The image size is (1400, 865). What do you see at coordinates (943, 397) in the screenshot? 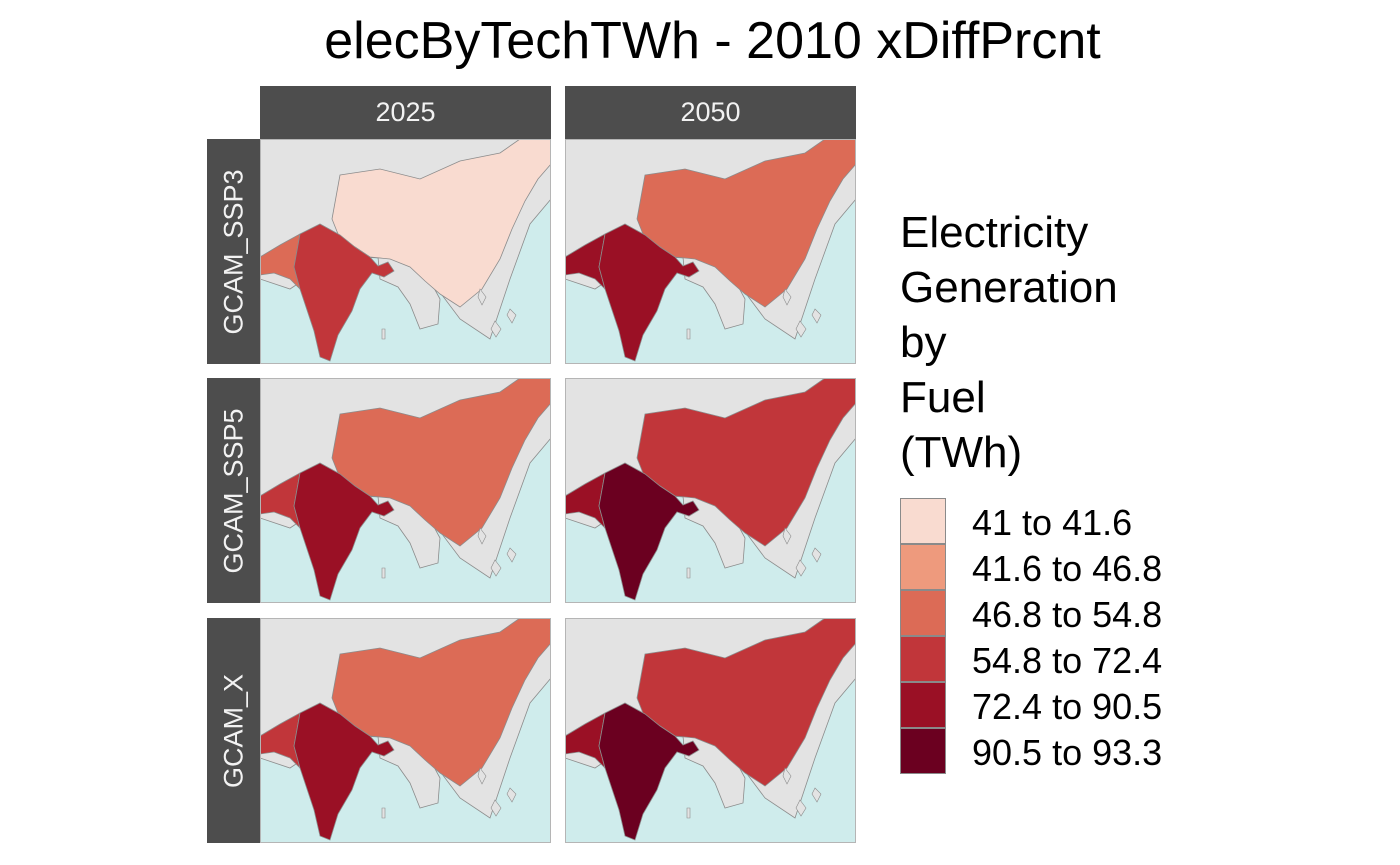
I see `legend-title-line: Fuel` at bounding box center [943, 397].